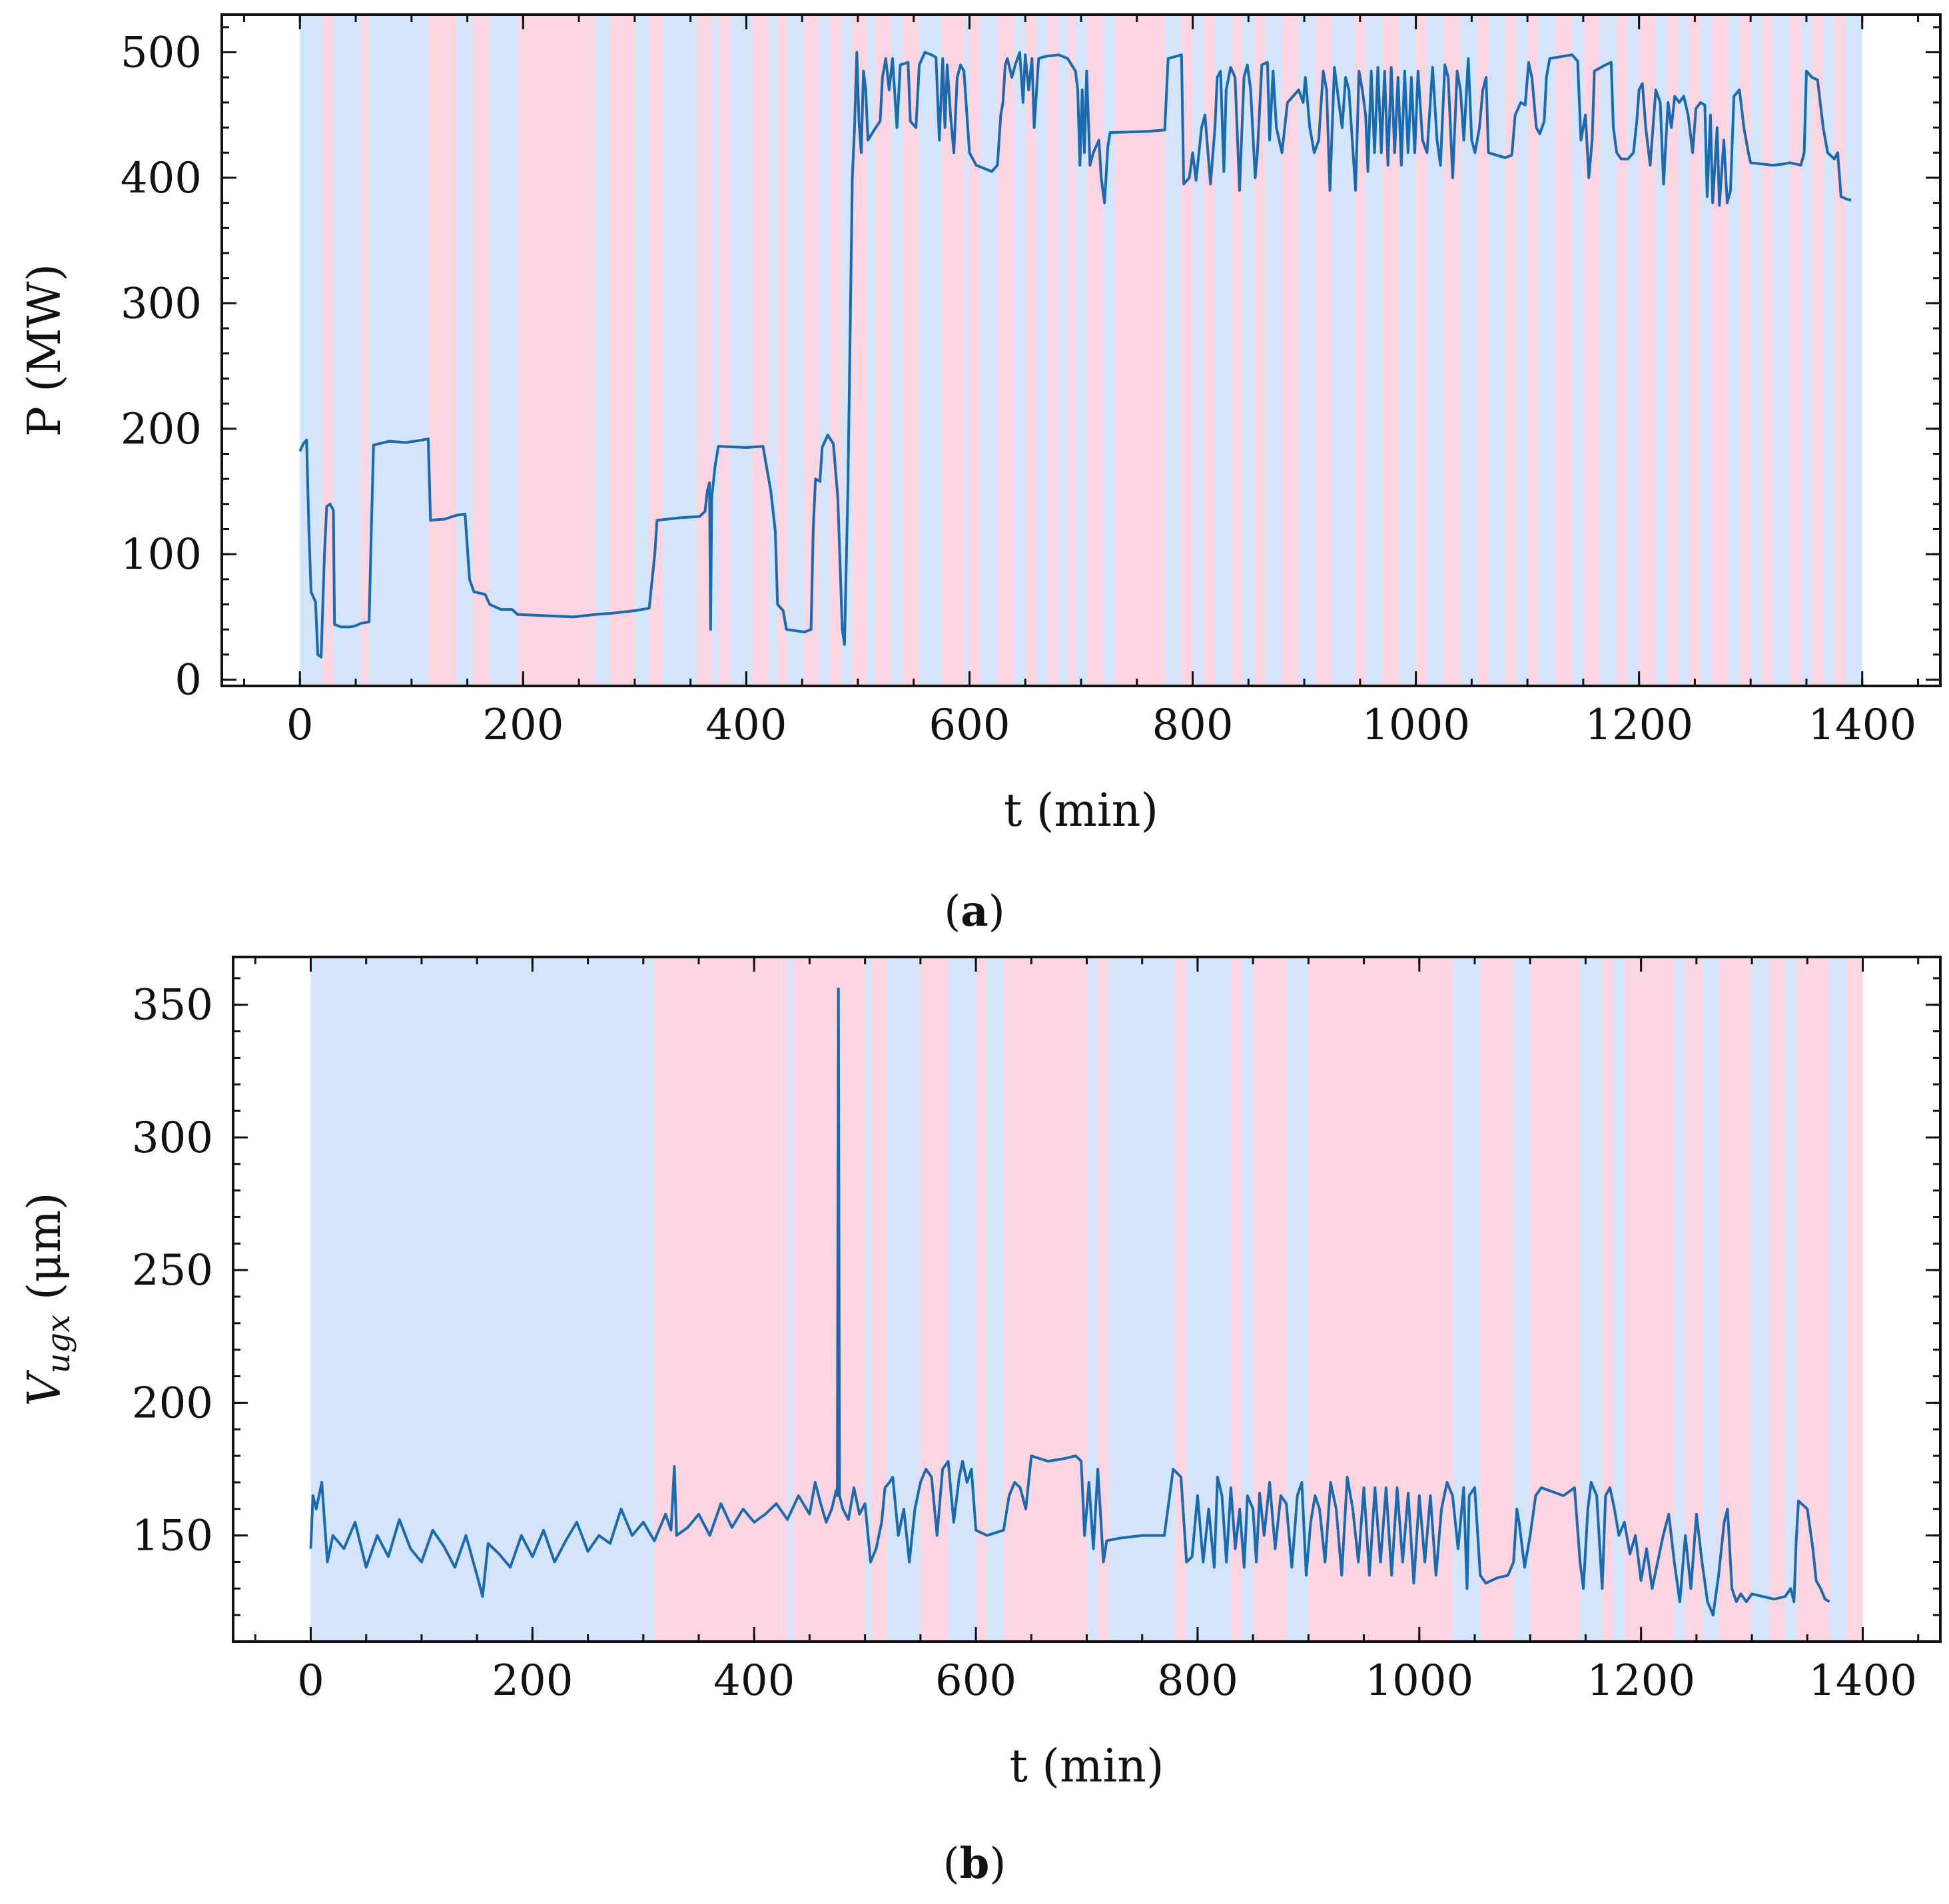 This screenshot has height=1904, width=1949. Describe the element at coordinates (188, 680) in the screenshot. I see `y-tick-label: 0` at that location.